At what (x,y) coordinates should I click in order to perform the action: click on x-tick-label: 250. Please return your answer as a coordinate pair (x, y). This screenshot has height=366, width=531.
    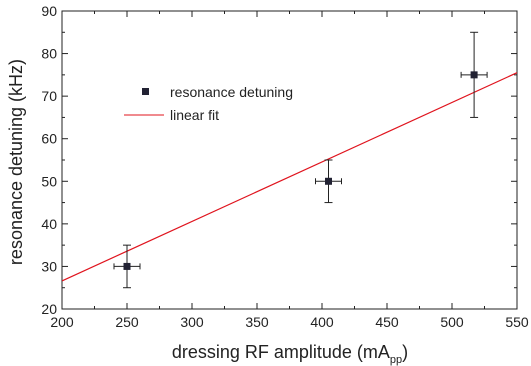
    Looking at the image, I should click on (127, 322).